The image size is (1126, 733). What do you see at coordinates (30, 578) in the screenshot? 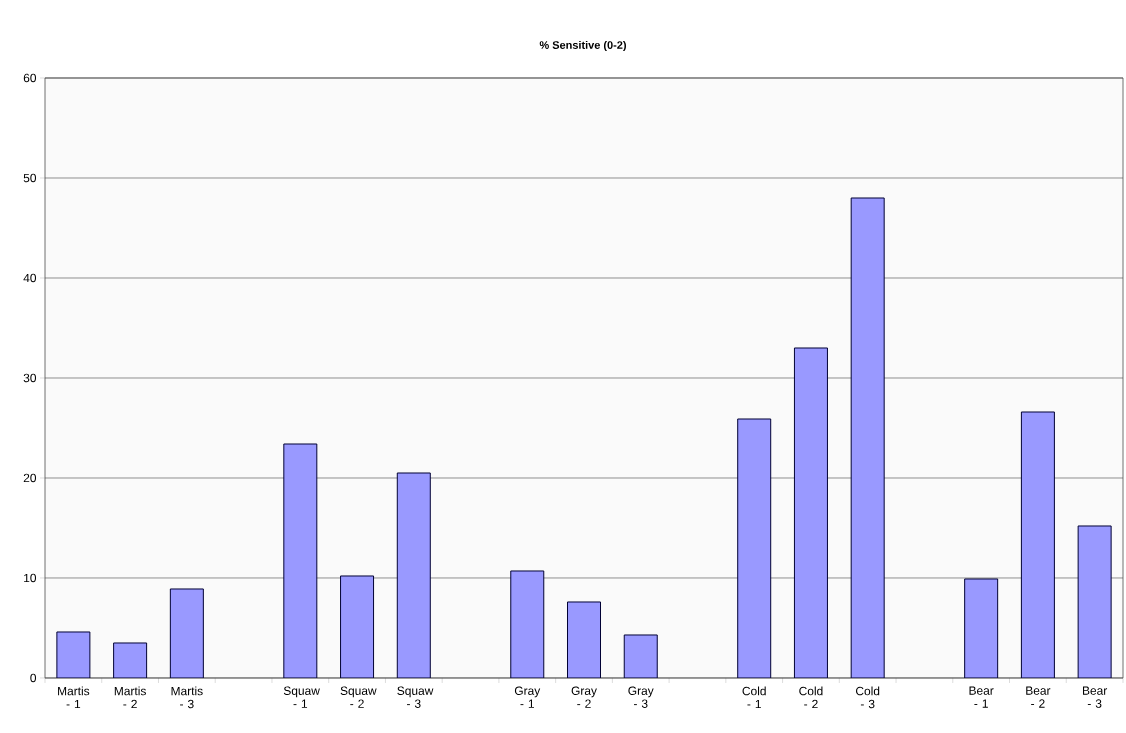
I see `y-tick-label: 10` at bounding box center [30, 578].